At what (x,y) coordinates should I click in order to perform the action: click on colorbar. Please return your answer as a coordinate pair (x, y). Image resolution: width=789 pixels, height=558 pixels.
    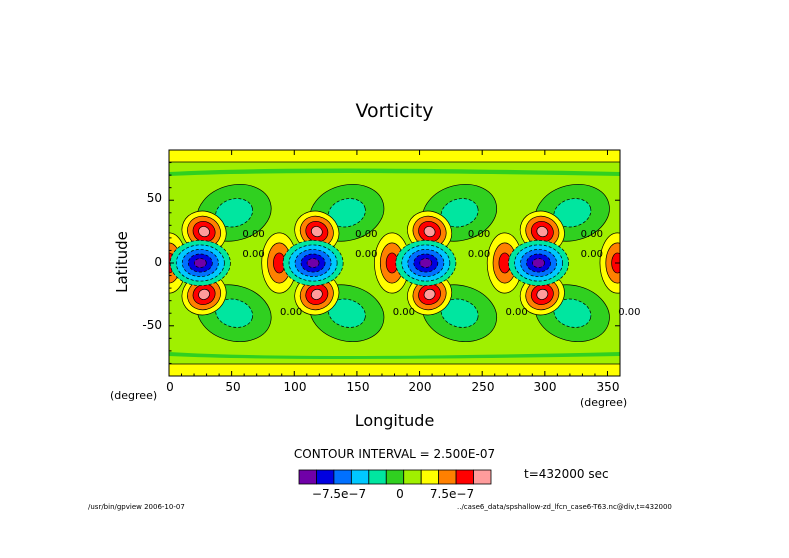
    Looking at the image, I should click on (395, 477).